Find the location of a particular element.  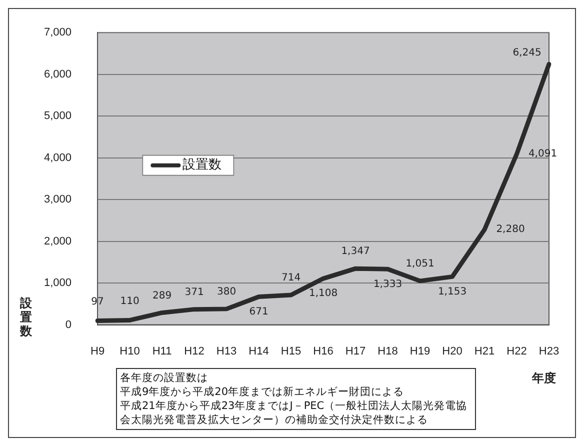

x-tick-label: H9 is located at coordinates (97, 351).